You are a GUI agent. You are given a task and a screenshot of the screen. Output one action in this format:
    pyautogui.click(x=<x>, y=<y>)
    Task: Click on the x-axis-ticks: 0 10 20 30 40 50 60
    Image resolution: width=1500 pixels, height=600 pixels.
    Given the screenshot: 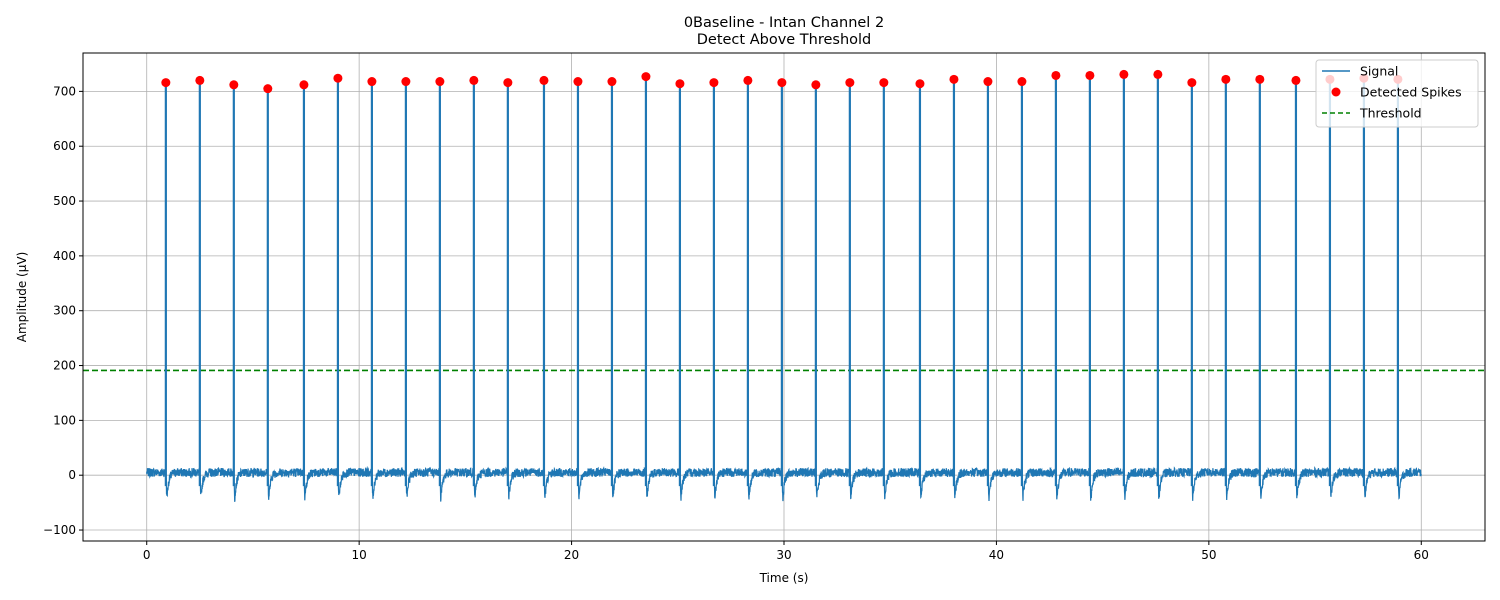 What is the action you would take?
    pyautogui.click(x=786, y=551)
    